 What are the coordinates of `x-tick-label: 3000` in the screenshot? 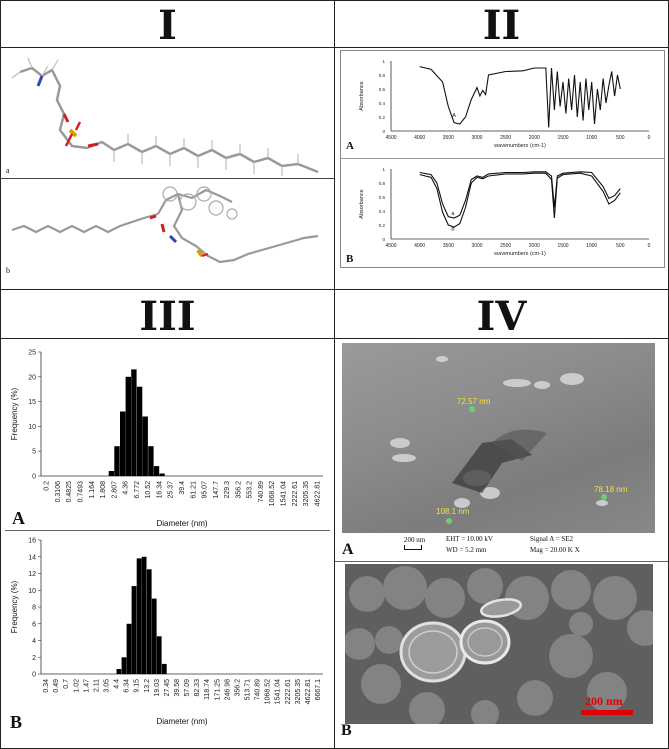 It's located at (476, 138).